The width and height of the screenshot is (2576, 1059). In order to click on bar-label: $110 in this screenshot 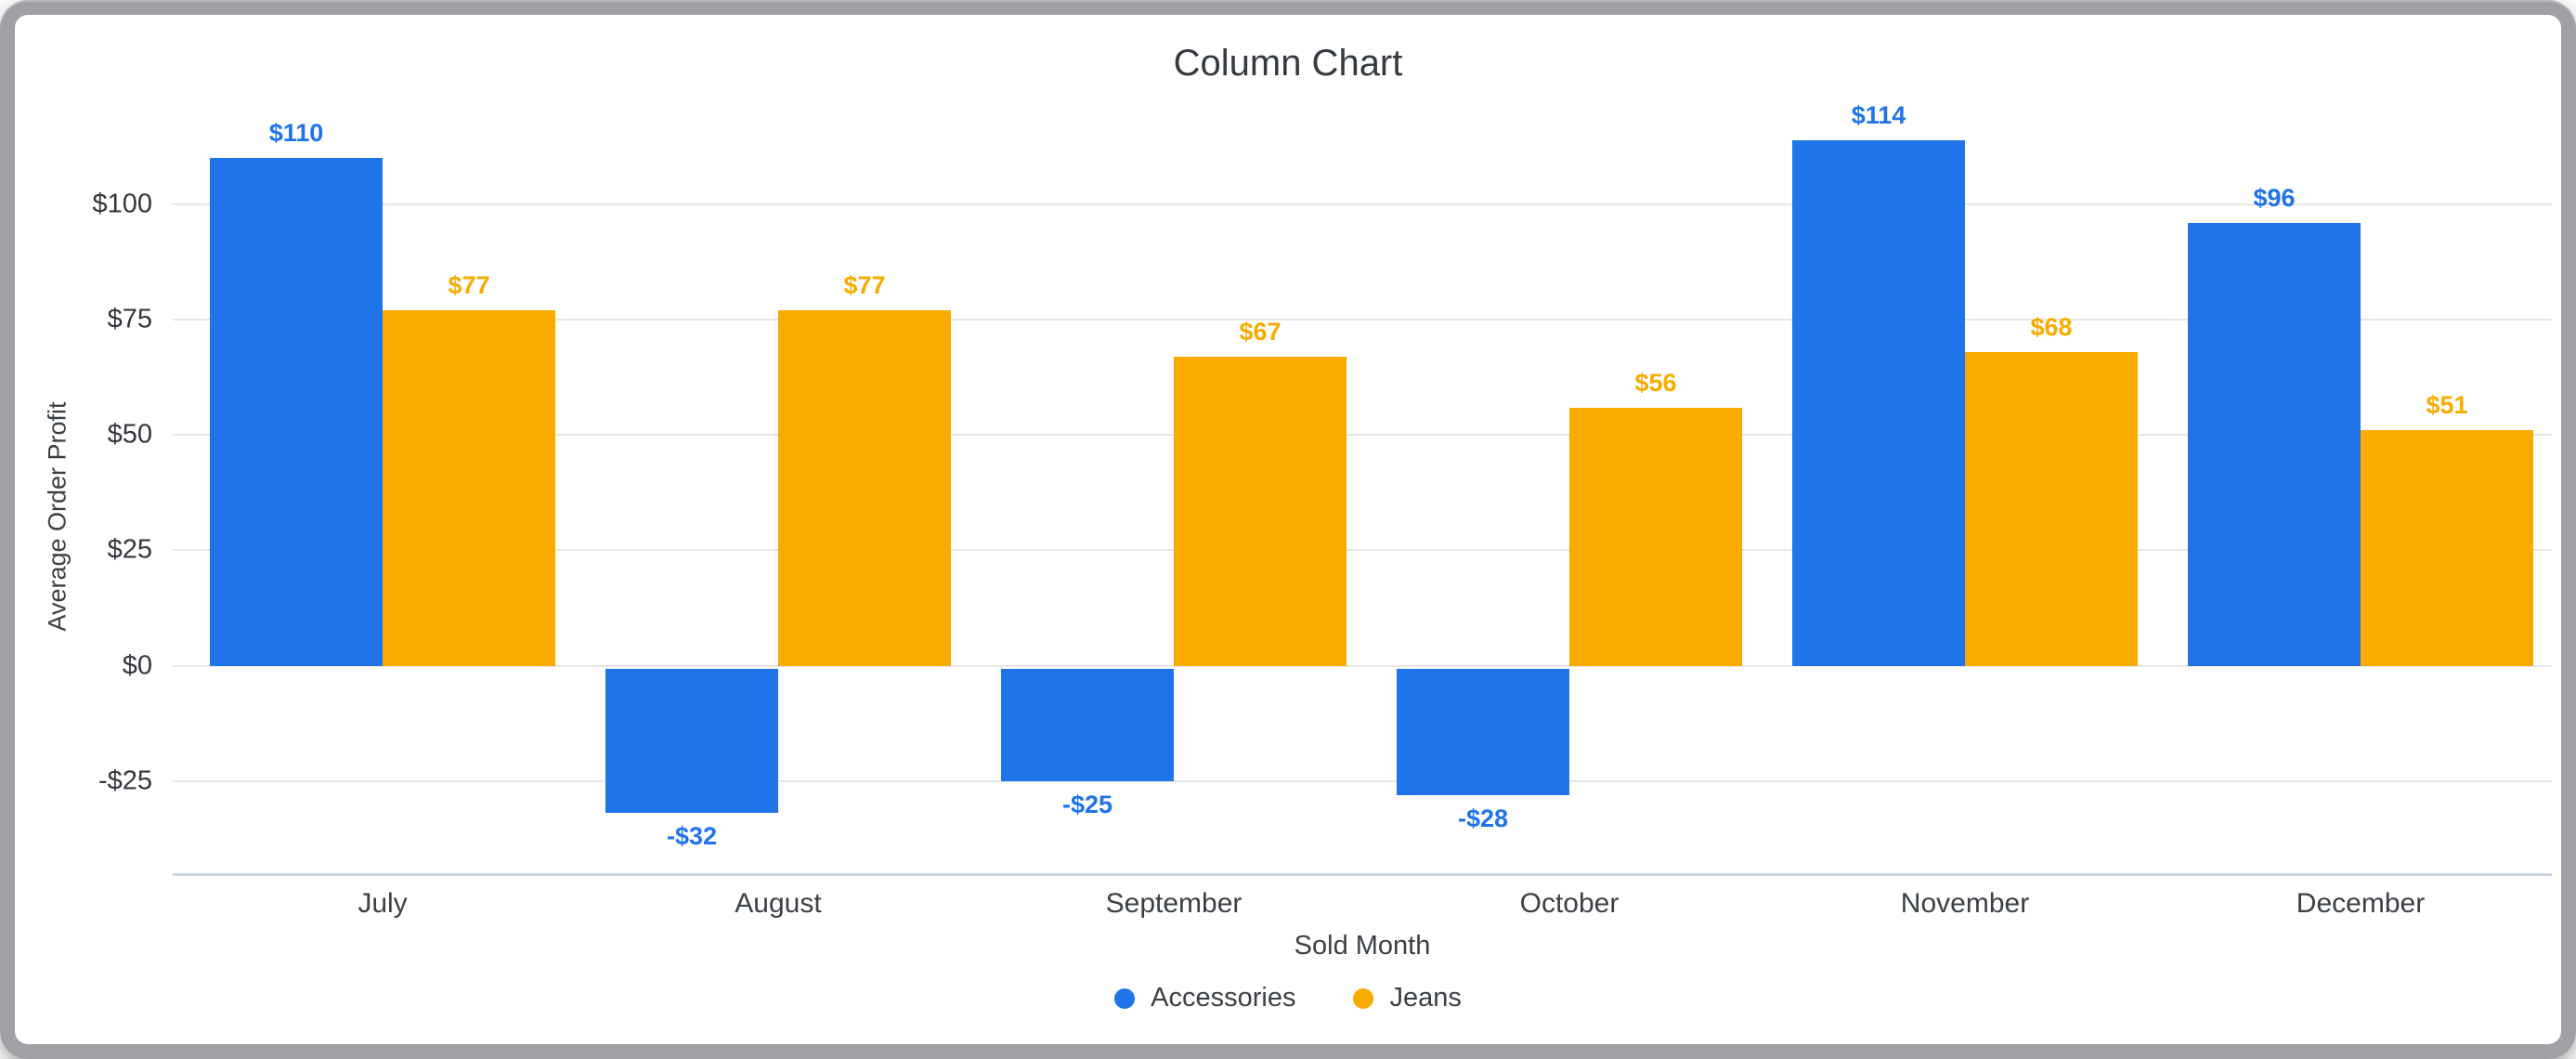, I will do `click(296, 133)`.